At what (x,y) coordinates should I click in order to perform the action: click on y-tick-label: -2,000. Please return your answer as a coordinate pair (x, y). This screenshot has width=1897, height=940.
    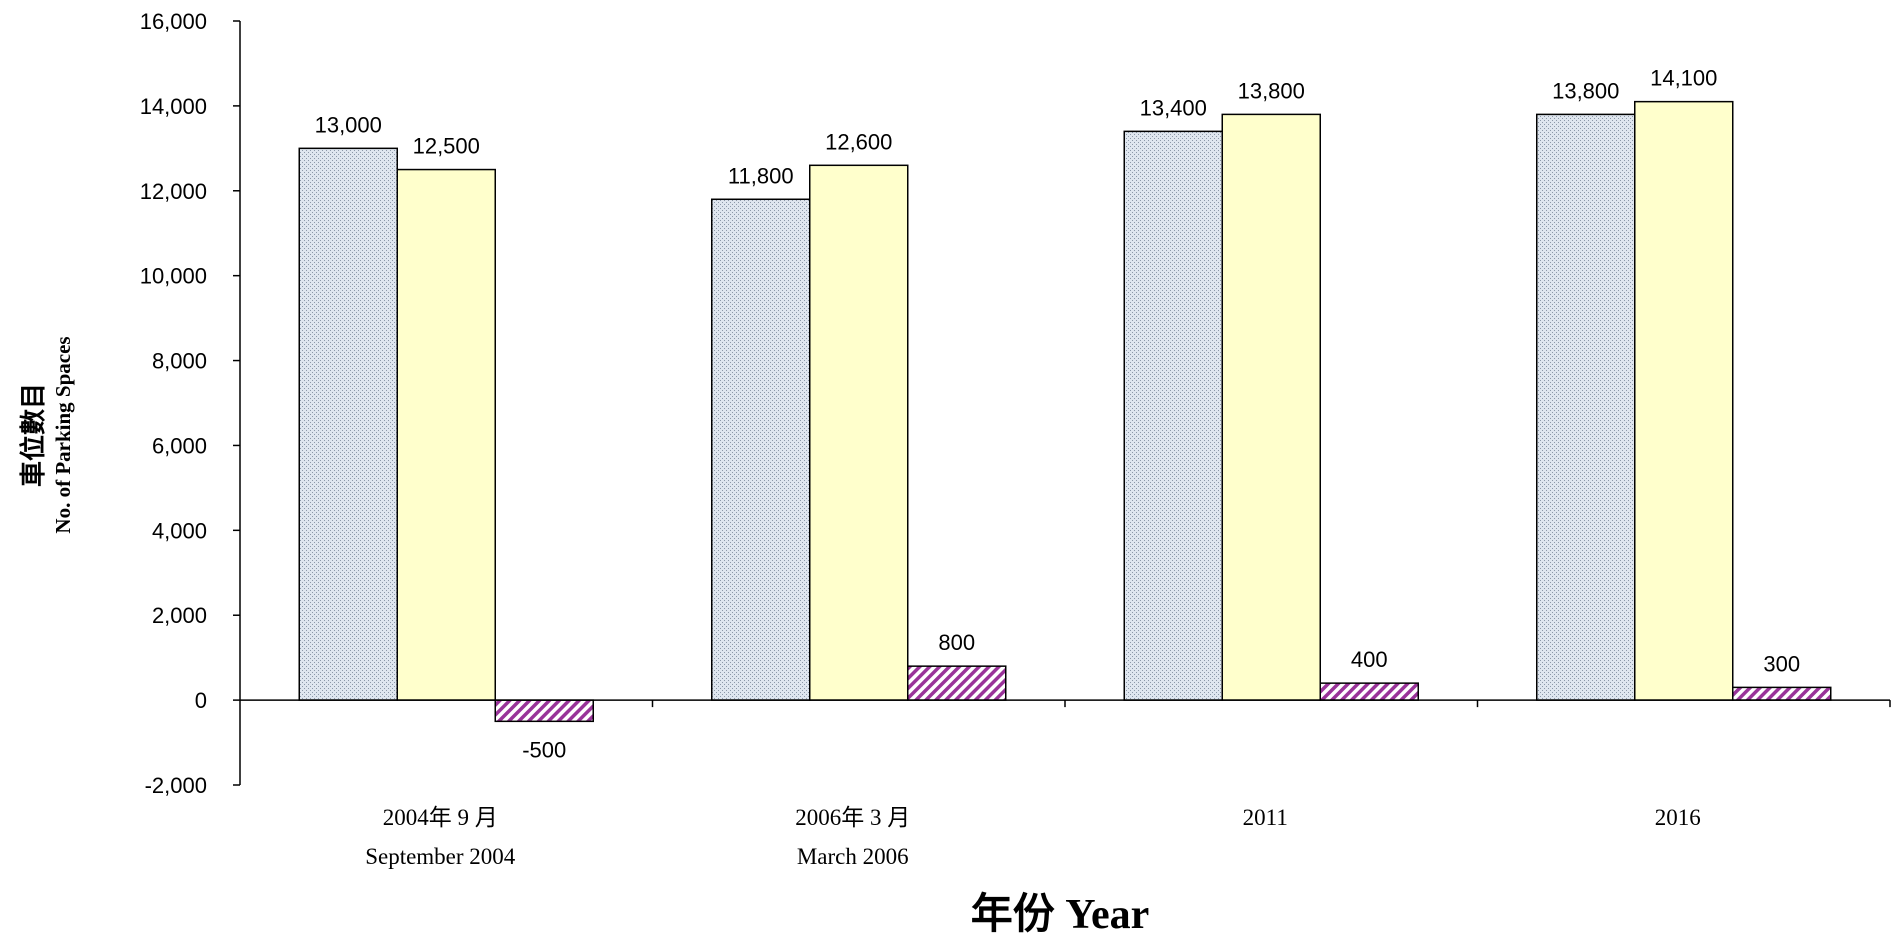
    Looking at the image, I should click on (176, 785).